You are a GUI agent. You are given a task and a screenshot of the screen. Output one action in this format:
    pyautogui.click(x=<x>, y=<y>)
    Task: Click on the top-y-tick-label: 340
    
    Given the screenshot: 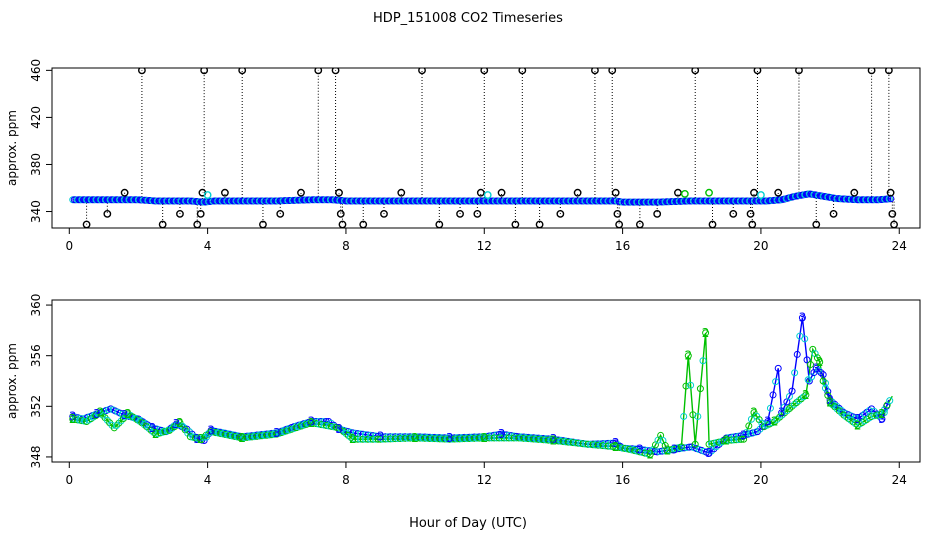 What is the action you would take?
    pyautogui.click(x=36, y=211)
    